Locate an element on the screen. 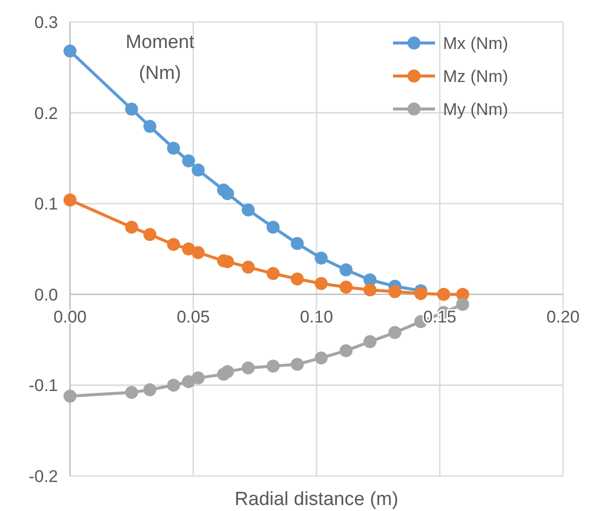 This screenshot has height=511, width=589. legend-label: Mz (Nm) is located at coordinates (475, 76).